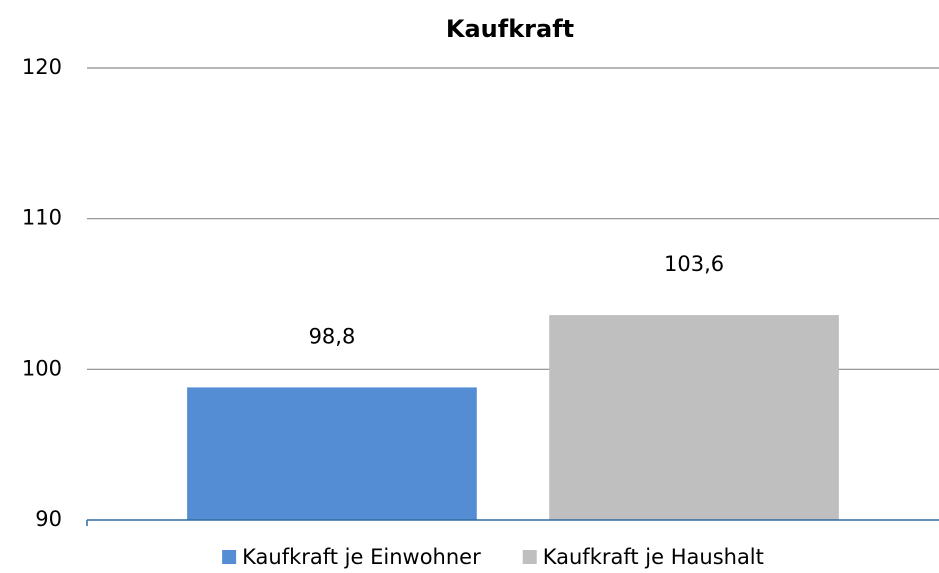 The width and height of the screenshot is (939, 573). Describe the element at coordinates (48, 519) in the screenshot. I see `y-tick-label: 90` at that location.